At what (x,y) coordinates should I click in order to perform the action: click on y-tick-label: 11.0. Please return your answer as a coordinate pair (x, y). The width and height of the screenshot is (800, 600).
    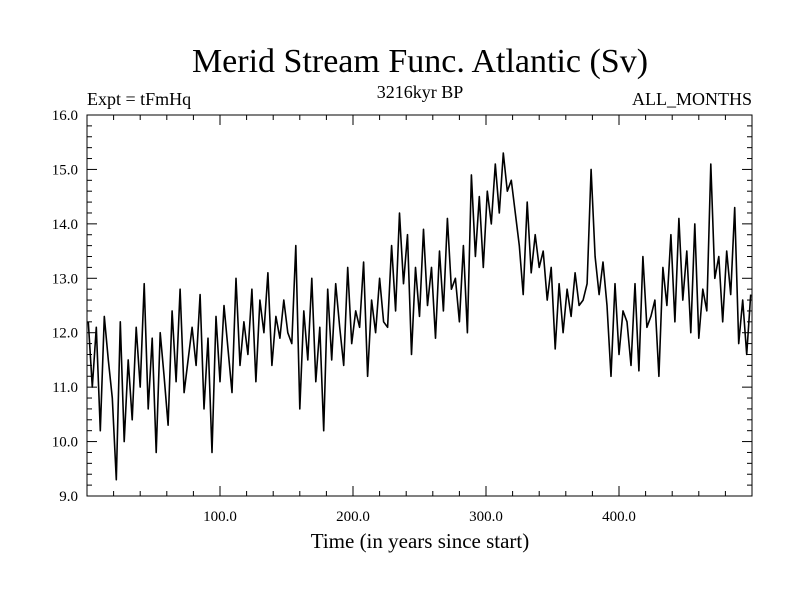
    Looking at the image, I should click on (65, 388).